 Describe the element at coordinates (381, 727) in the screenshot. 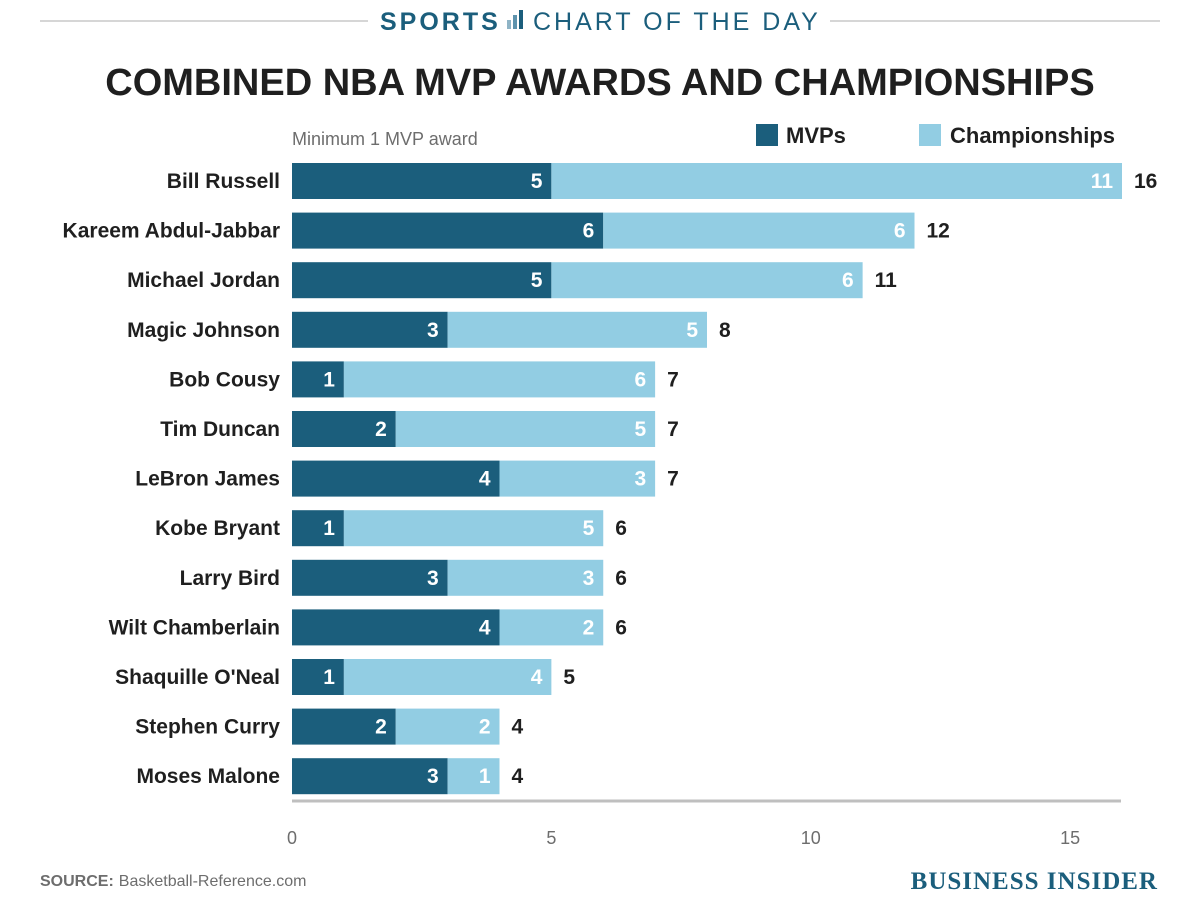

I see `mvps-value-label: 2` at that location.